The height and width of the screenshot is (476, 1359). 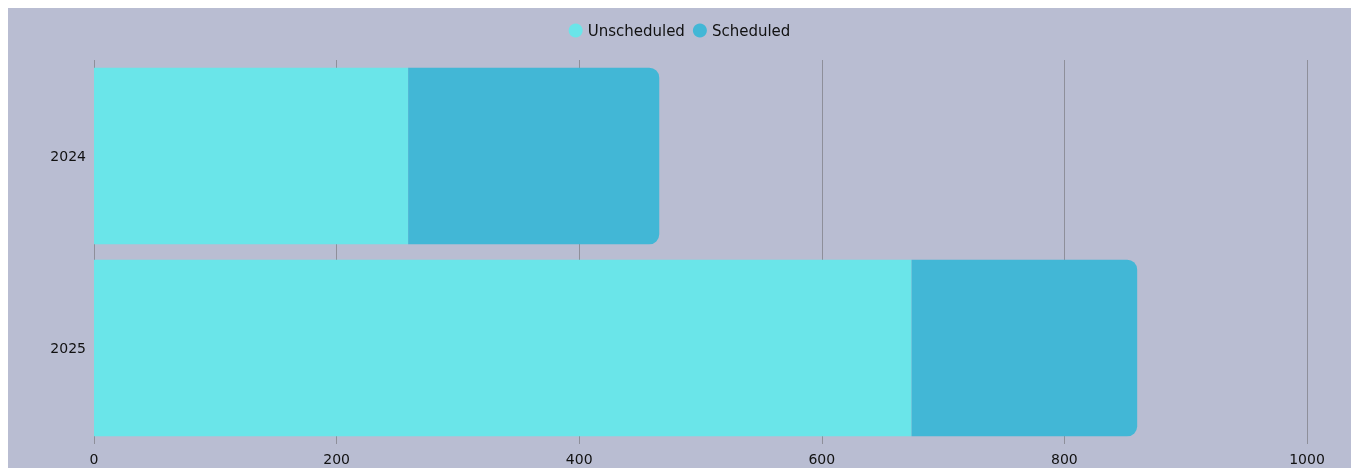 I want to click on x-tick-label: 1000, so click(x=1307, y=459).